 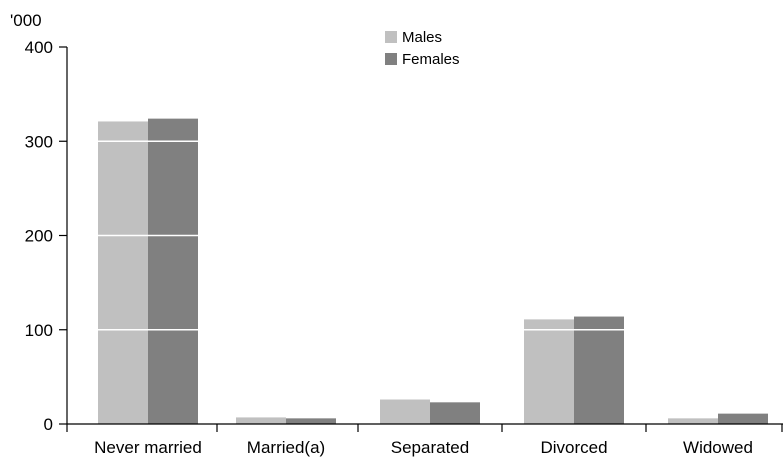 I want to click on legend: Males Females, so click(x=422, y=48).